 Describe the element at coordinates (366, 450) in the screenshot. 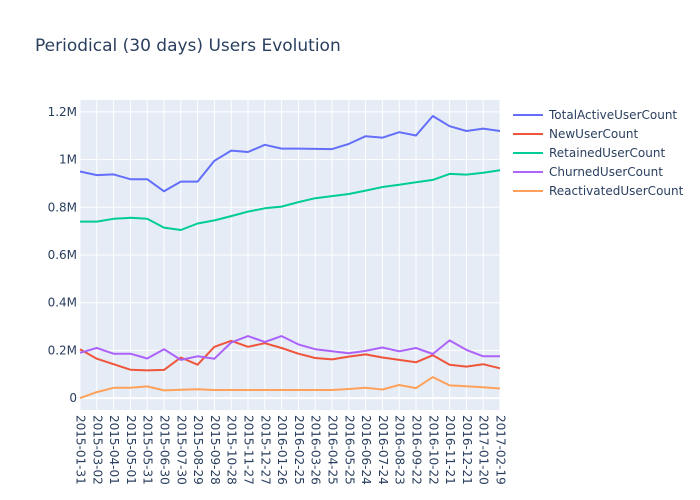

I see `x-tick-label: 2016-06-24` at that location.